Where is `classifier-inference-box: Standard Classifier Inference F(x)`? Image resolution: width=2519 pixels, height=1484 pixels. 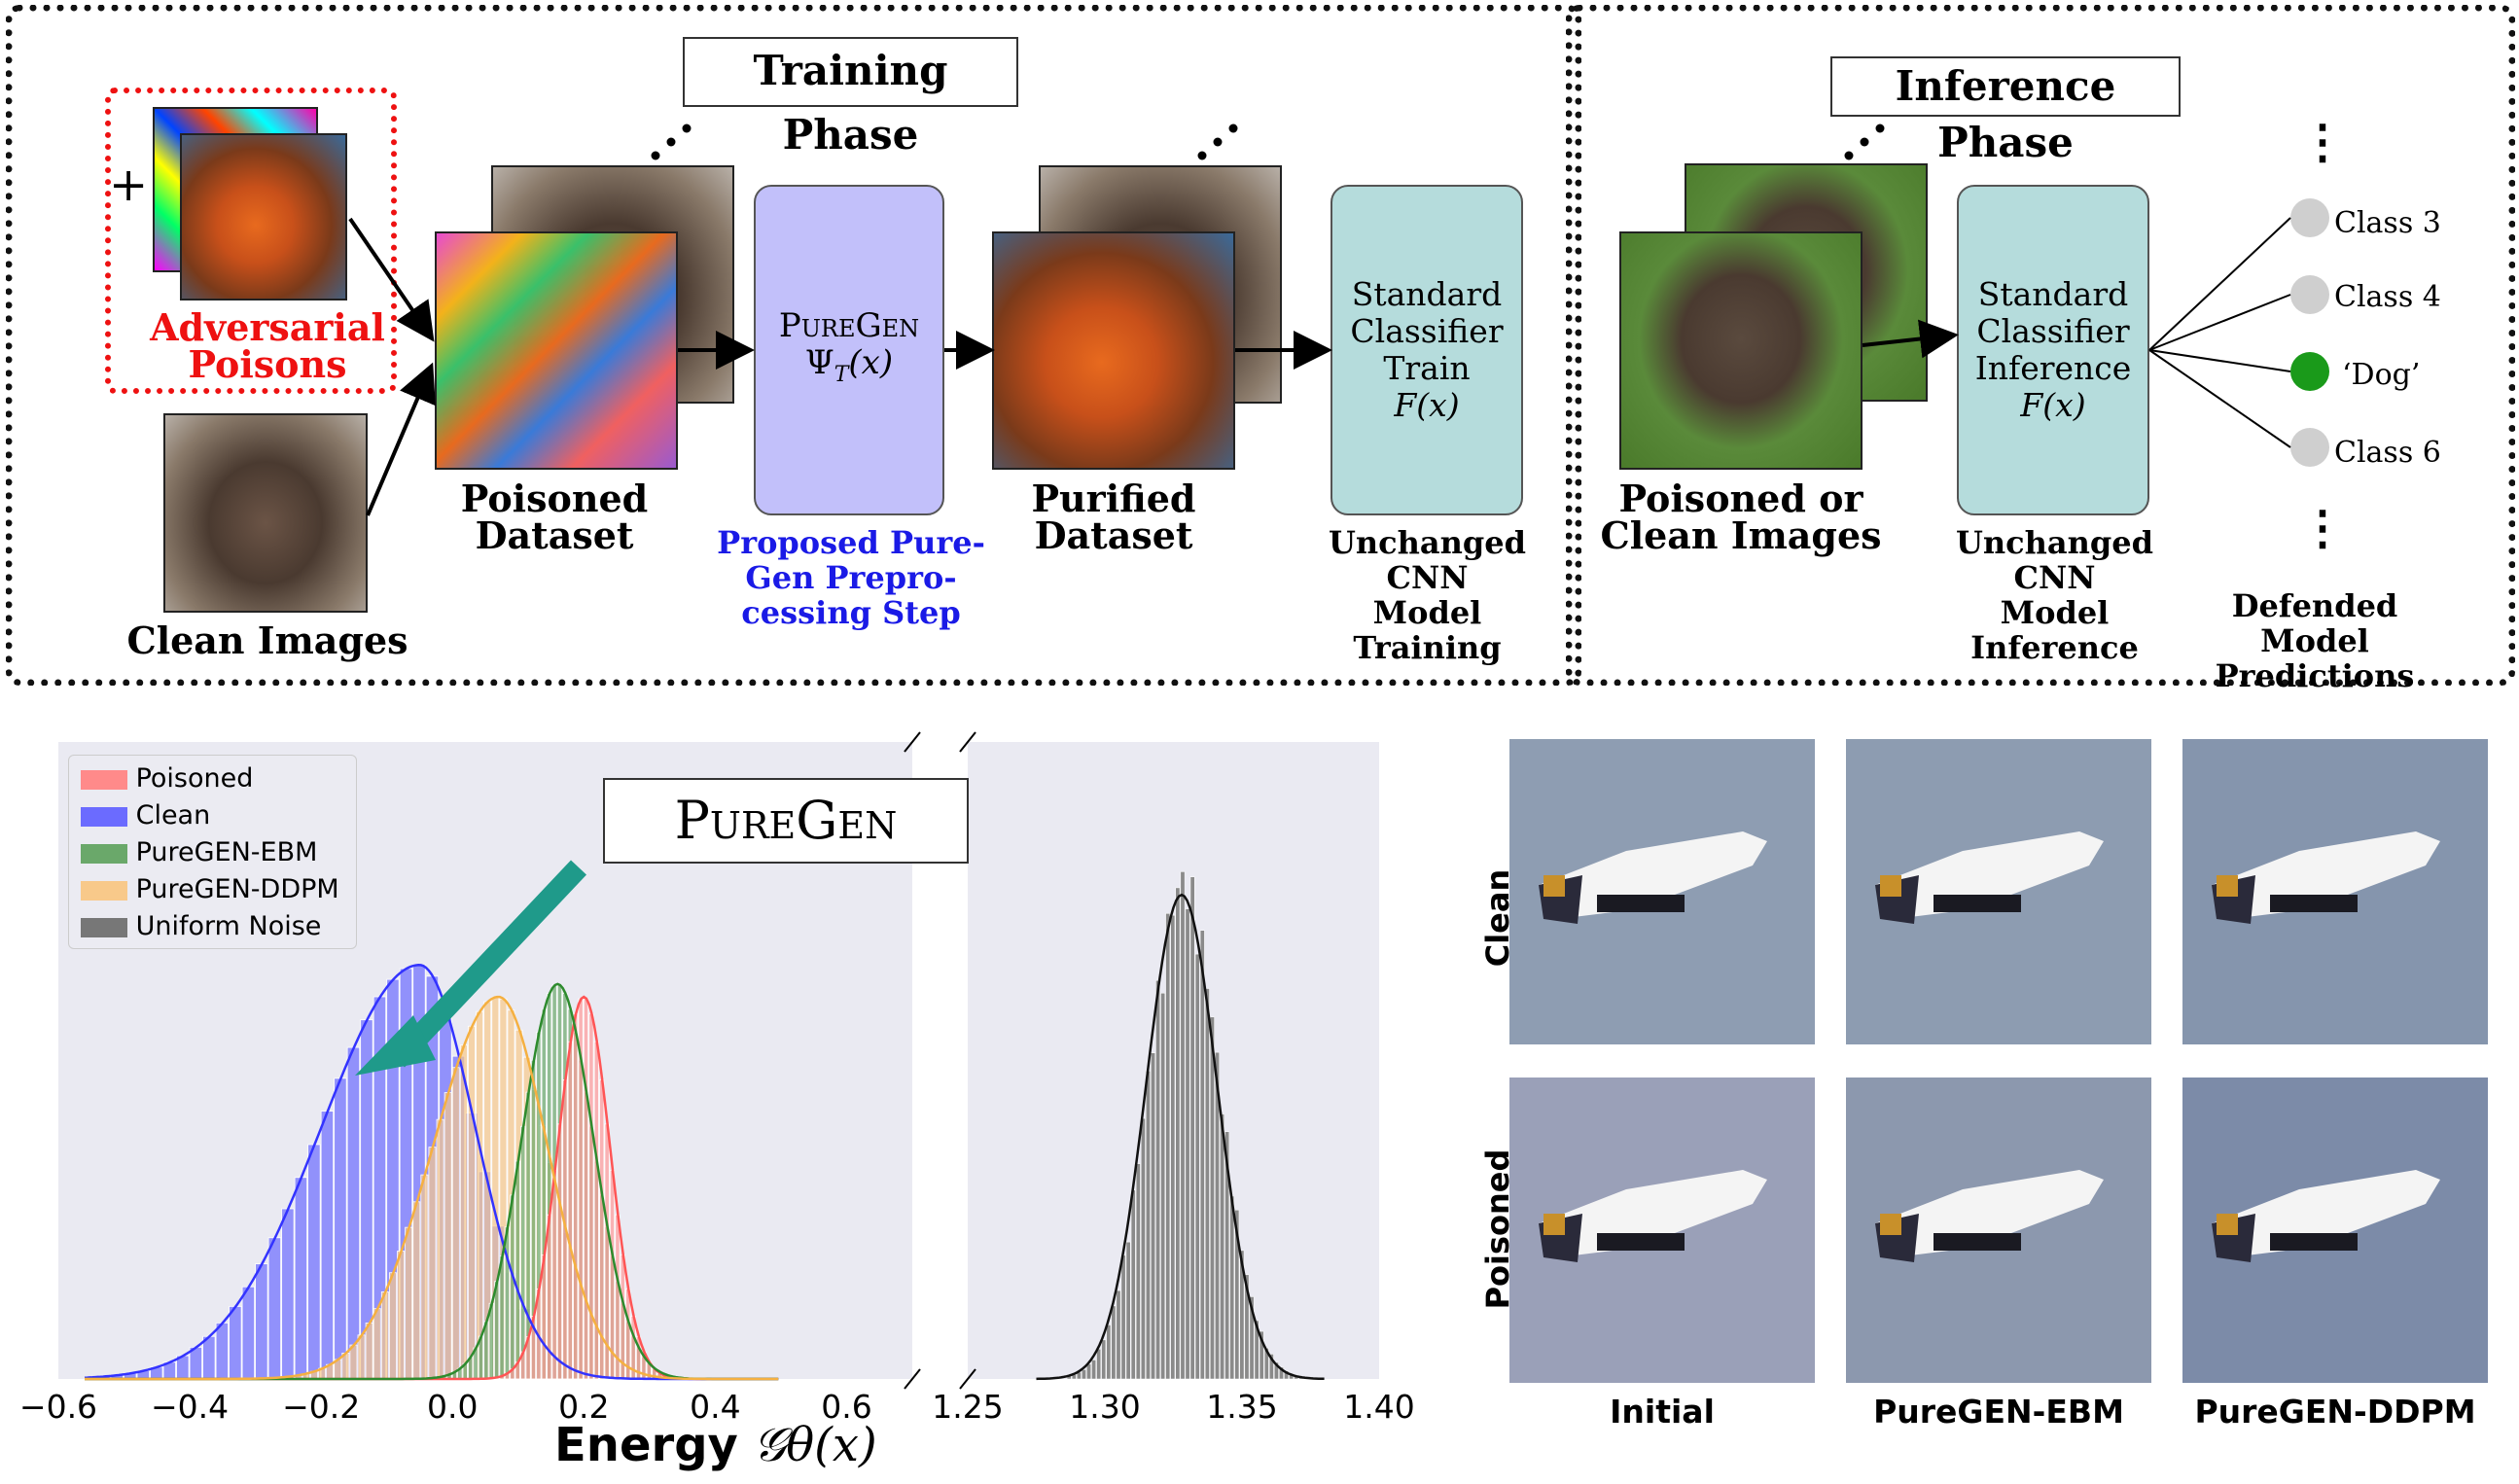
classifier-inference-box: Standard Classifier Inference F(x) is located at coordinates (2053, 350).